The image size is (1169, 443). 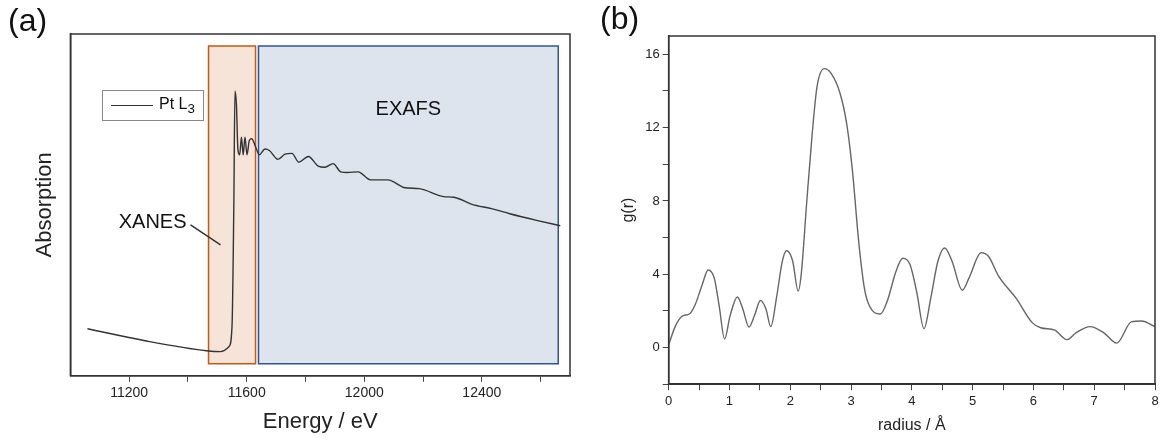 I want to click on x-axis-title: radius / Å, so click(x=912, y=423).